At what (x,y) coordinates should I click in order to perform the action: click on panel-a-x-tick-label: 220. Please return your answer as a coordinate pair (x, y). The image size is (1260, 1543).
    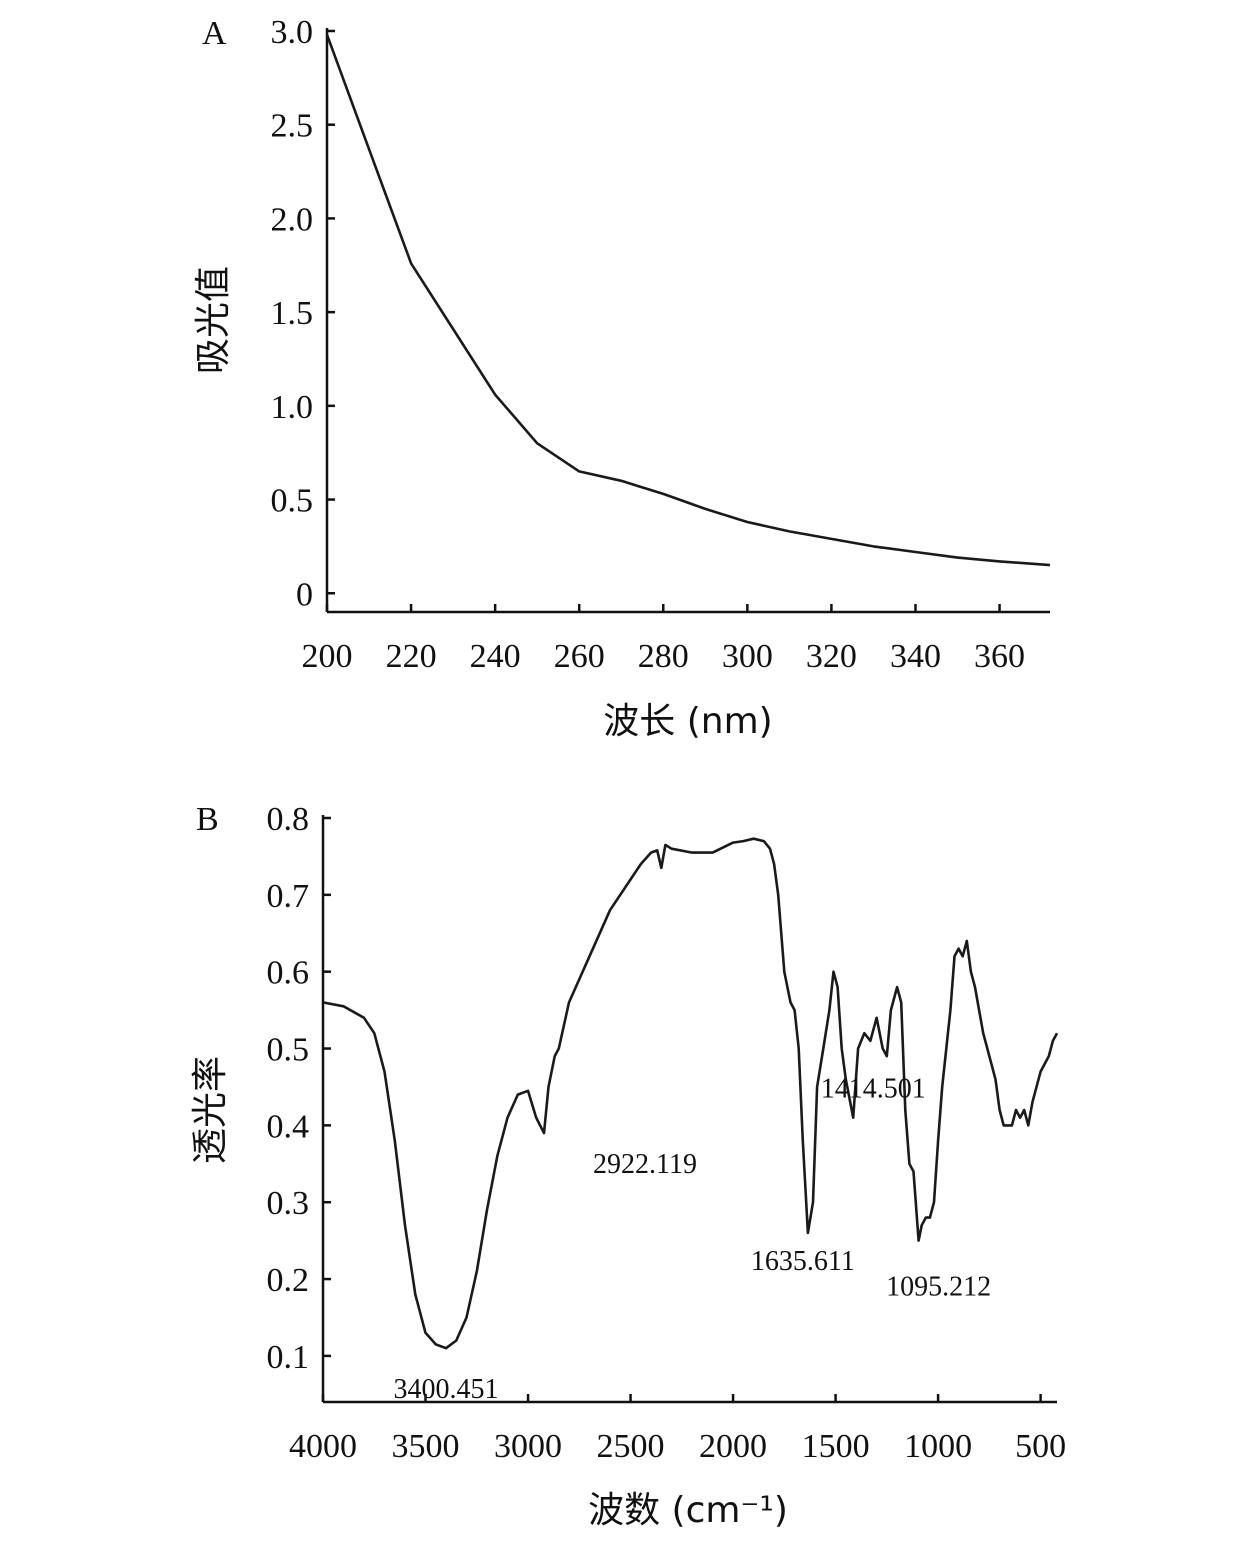
    Looking at the image, I should click on (411, 656).